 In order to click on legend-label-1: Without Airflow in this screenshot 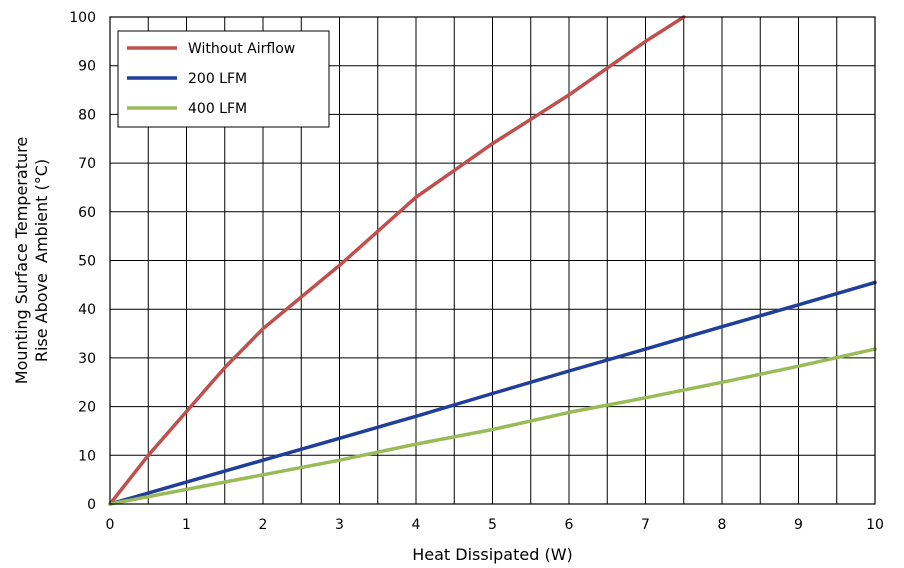, I will do `click(241, 49)`.